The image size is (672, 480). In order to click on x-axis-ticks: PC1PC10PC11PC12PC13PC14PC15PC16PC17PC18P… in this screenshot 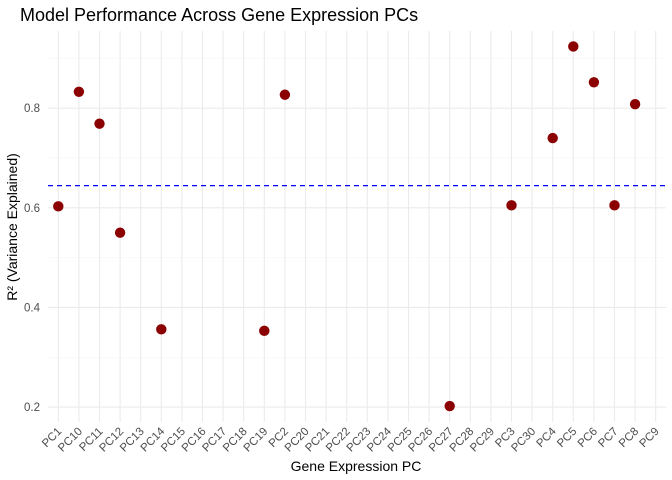, I will do `click(351, 439)`.